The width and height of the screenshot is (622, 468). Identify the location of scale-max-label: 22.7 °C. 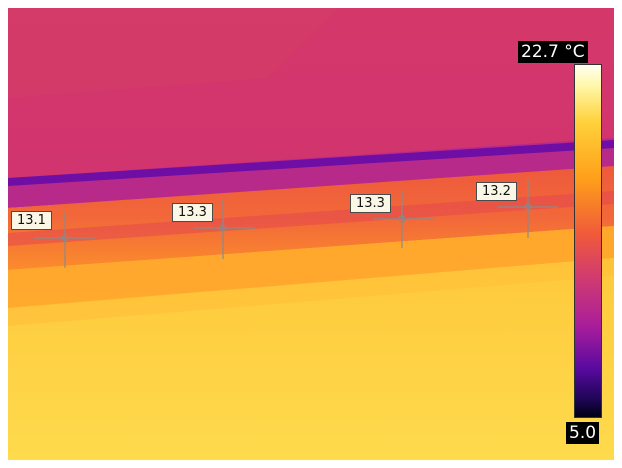
(553, 52).